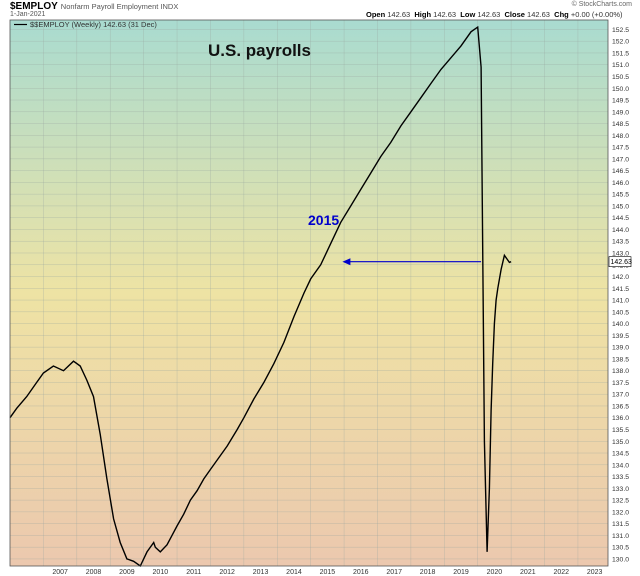  Describe the element at coordinates (528, 572) in the screenshot. I see `x-tick-label: 2021` at that location.